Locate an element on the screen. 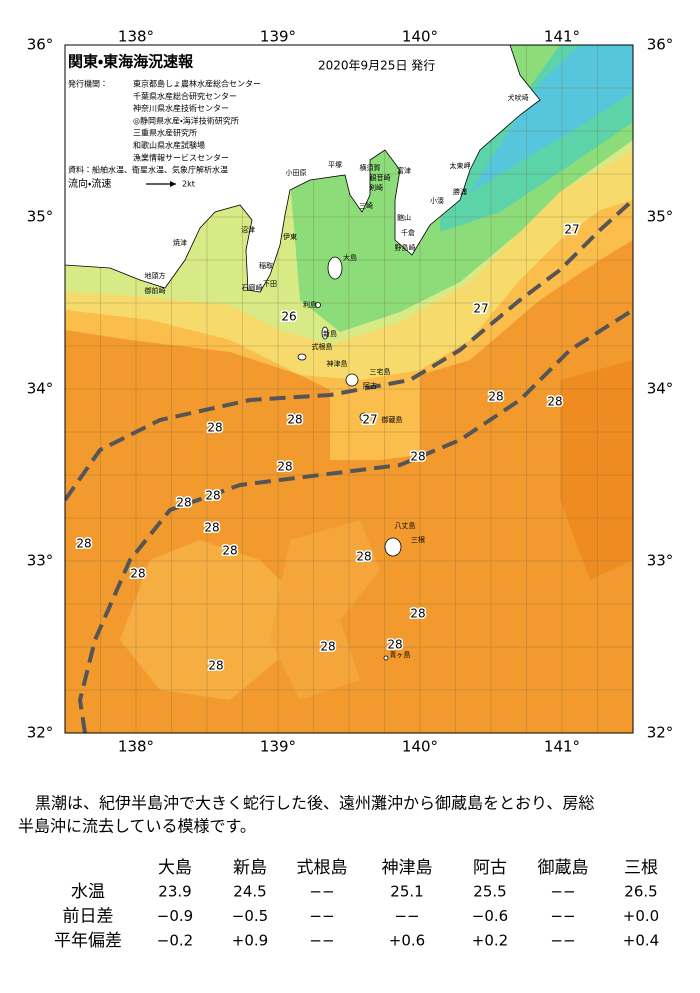 The width and height of the screenshot is (700, 993). place-label: 横須賀 is located at coordinates (370, 167).